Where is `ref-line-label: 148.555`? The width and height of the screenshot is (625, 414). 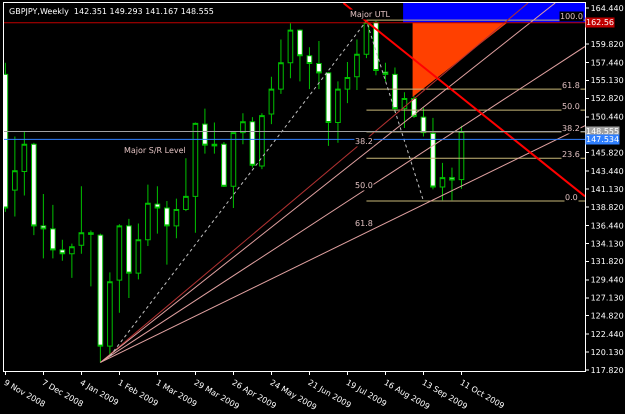 ref-line-label: 148.555 is located at coordinates (603, 131).